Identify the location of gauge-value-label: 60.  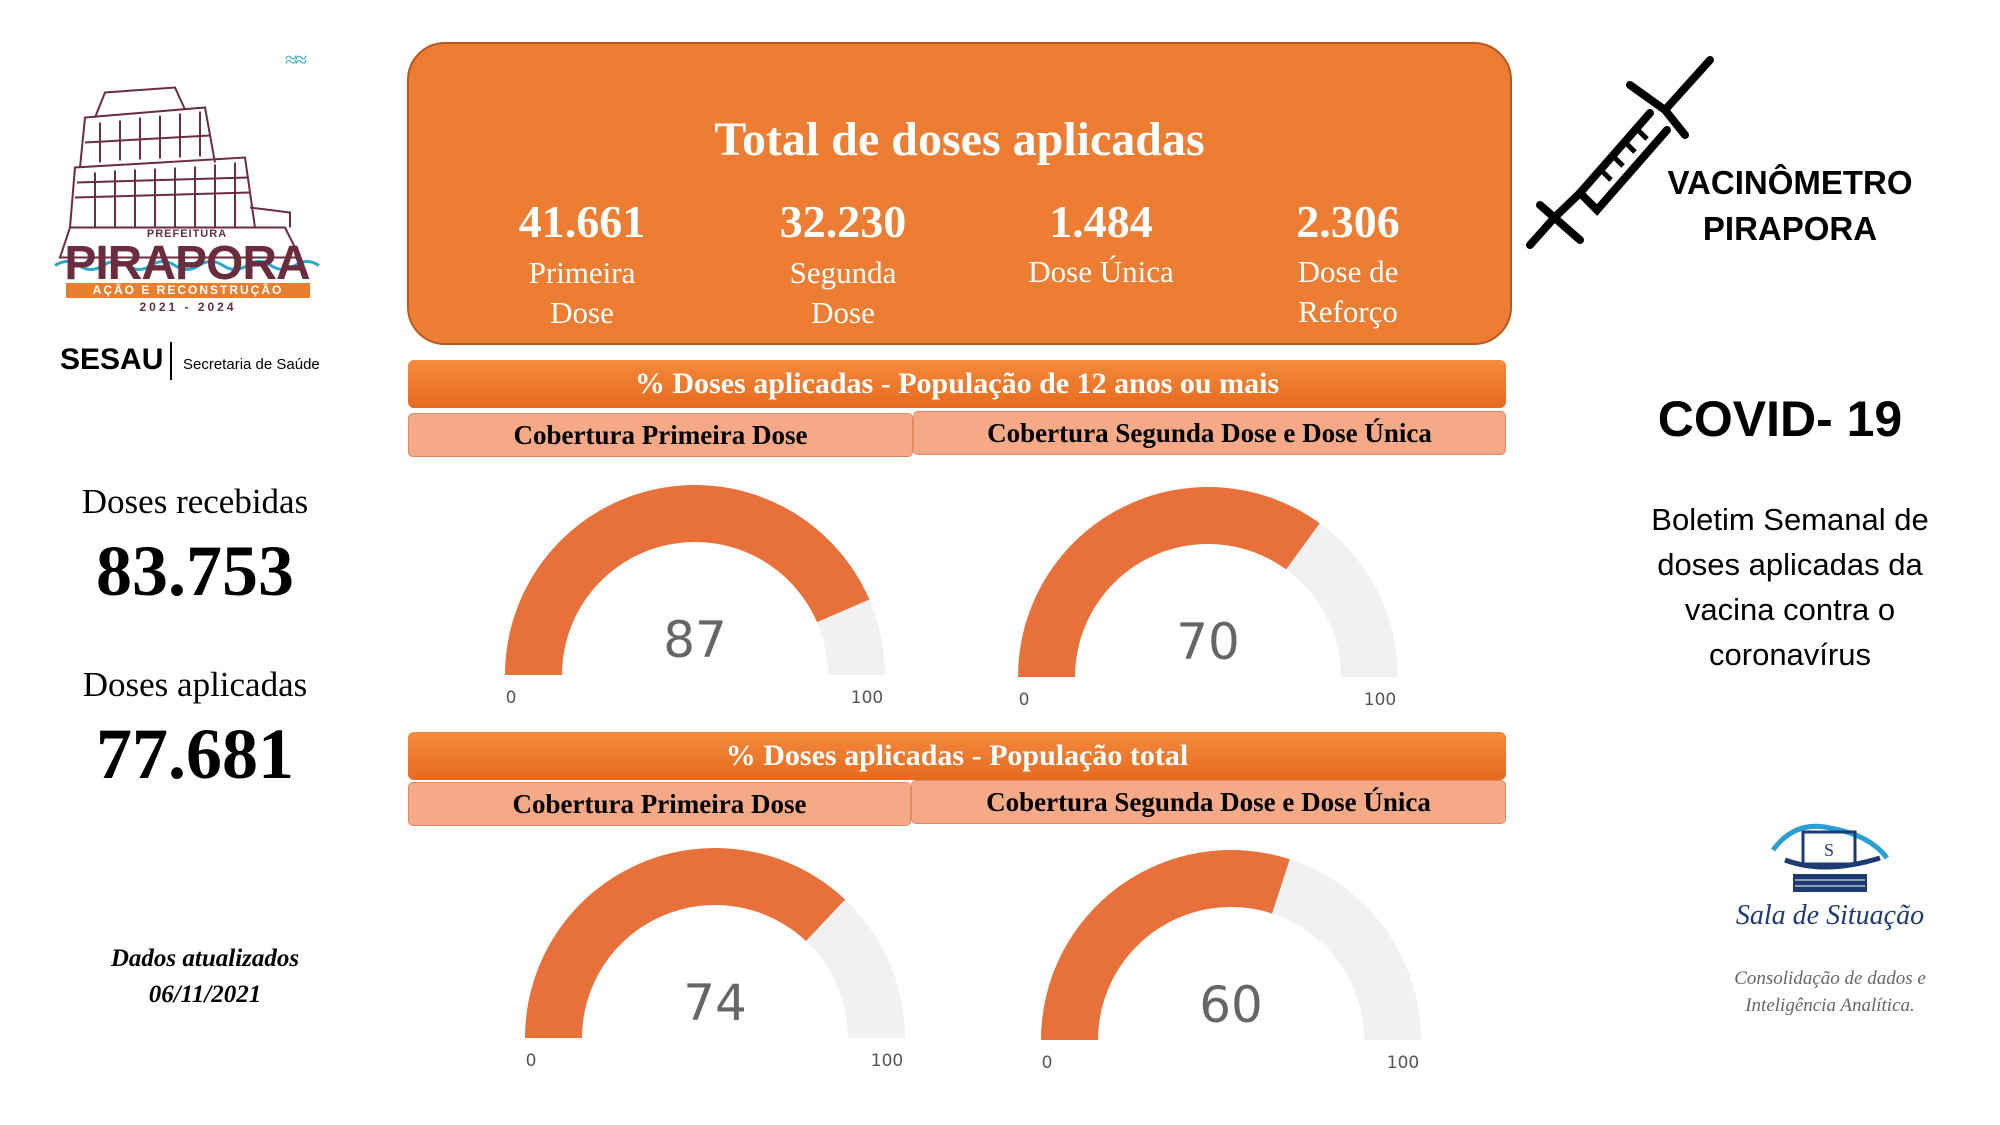
(1231, 1005).